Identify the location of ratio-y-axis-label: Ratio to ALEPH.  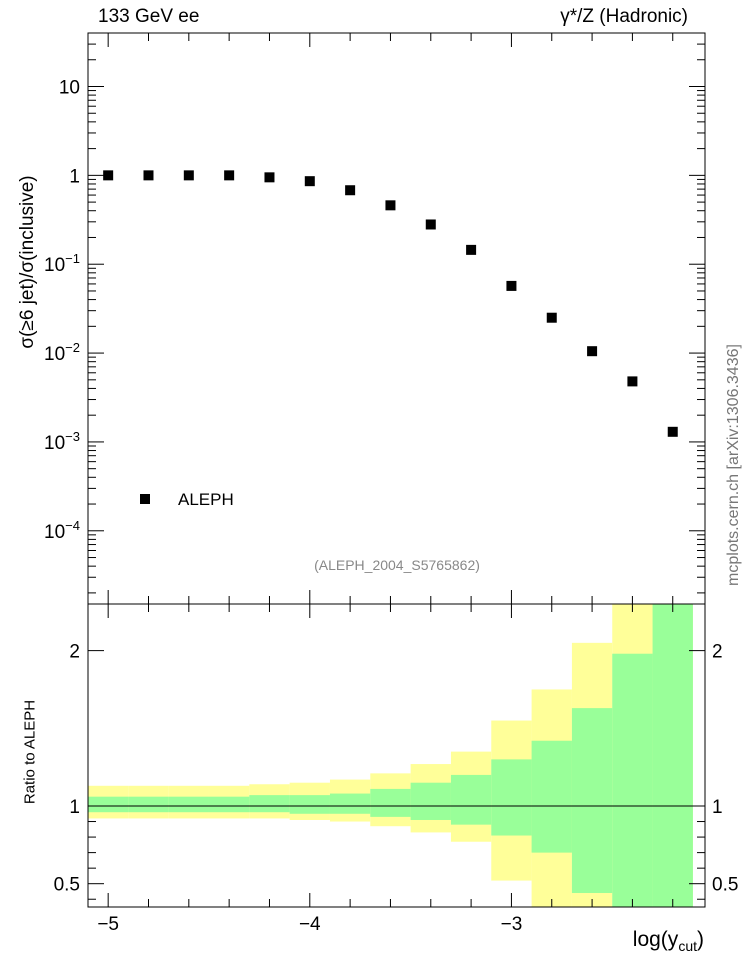
(30, 752).